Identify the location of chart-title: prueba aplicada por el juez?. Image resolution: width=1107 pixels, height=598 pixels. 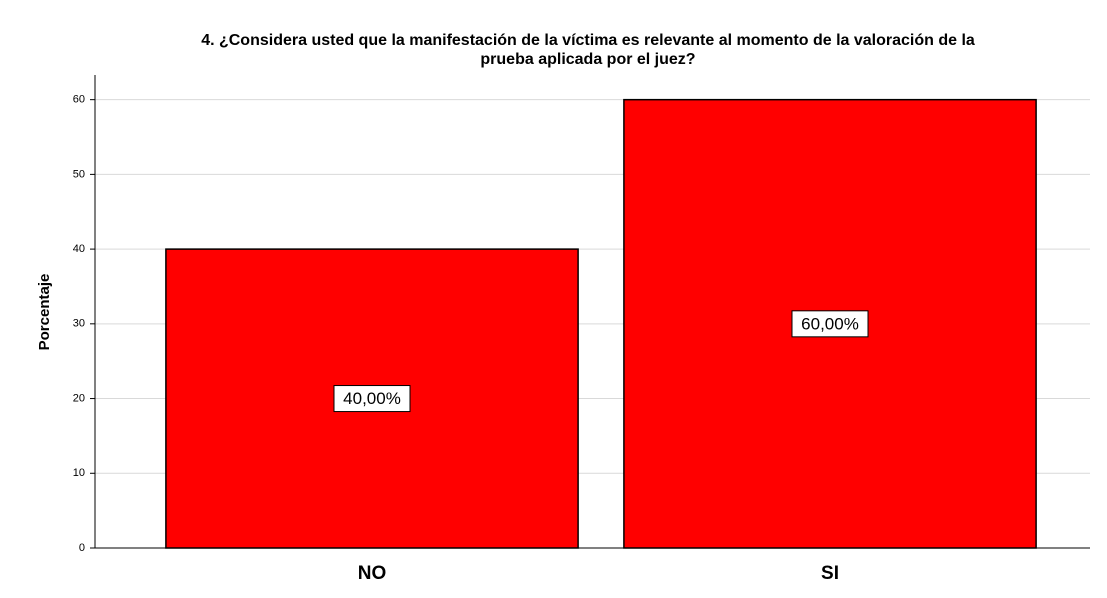
(587, 59).